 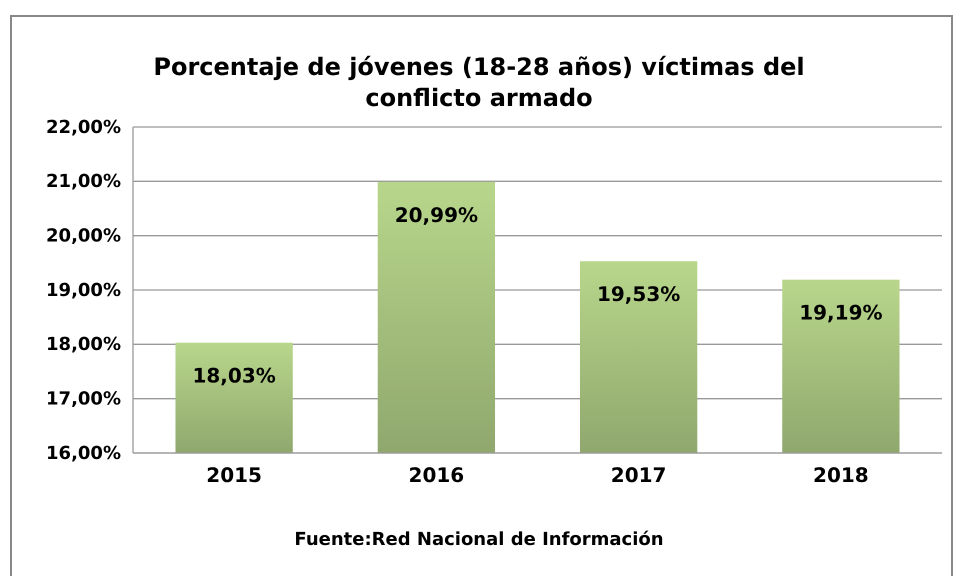 I want to click on y-tick-label: 22,00%, so click(x=83, y=127).